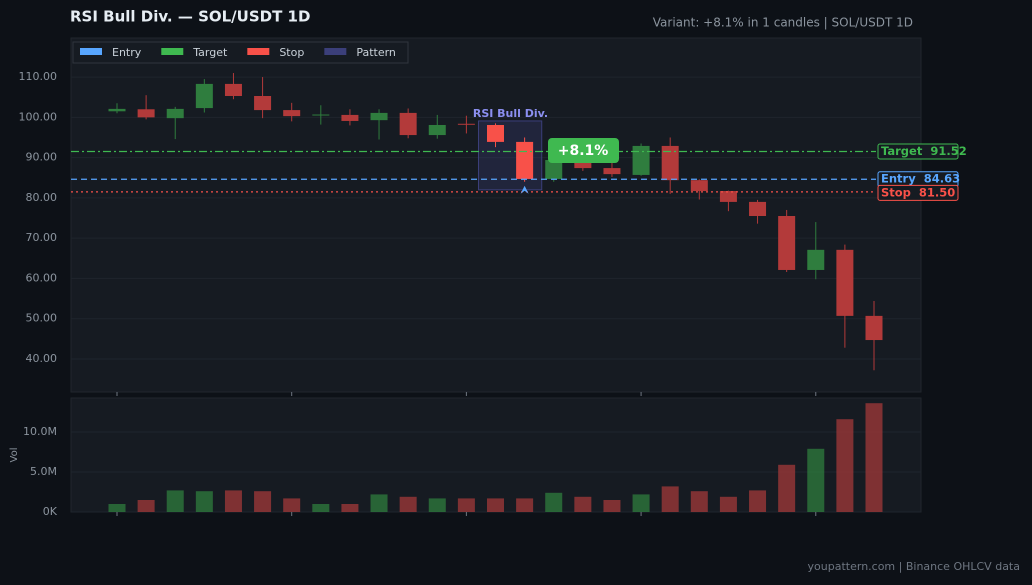  What do you see at coordinates (291, 52) in the screenshot?
I see `legend-label: Stop` at bounding box center [291, 52].